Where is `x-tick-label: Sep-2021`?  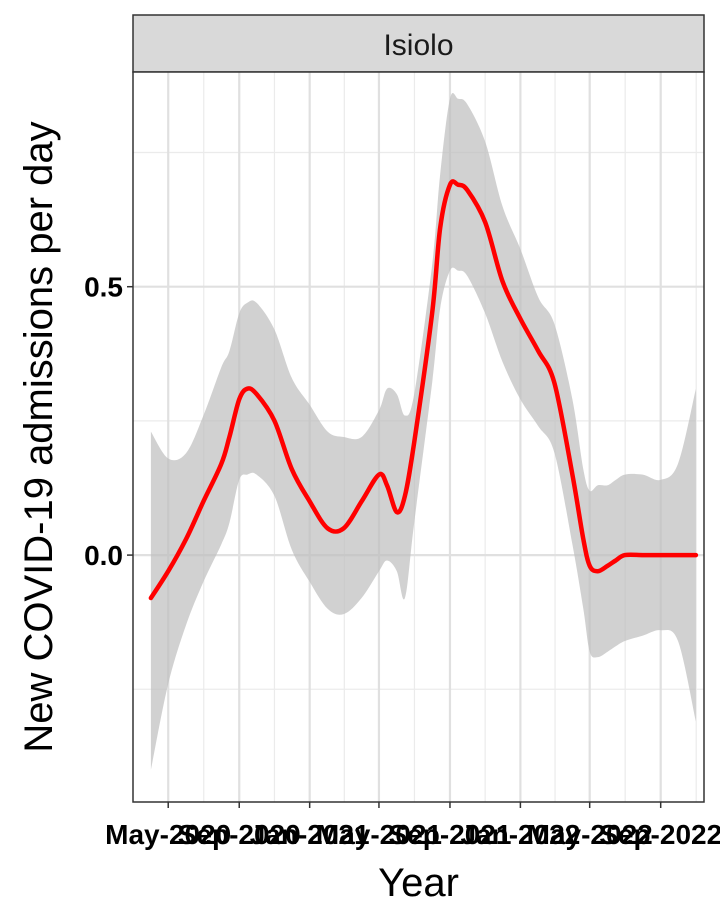 x-tick-label: Sep-2021 is located at coordinates (449, 834).